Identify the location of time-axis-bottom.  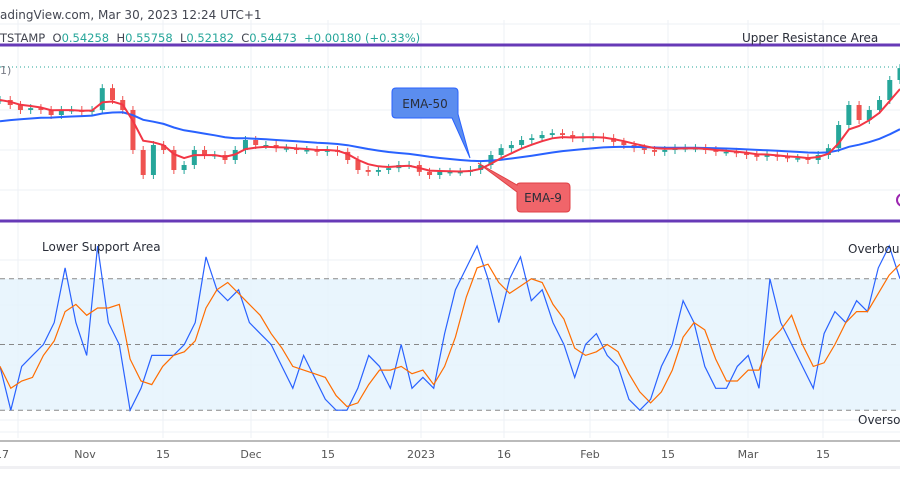
(450, 467).